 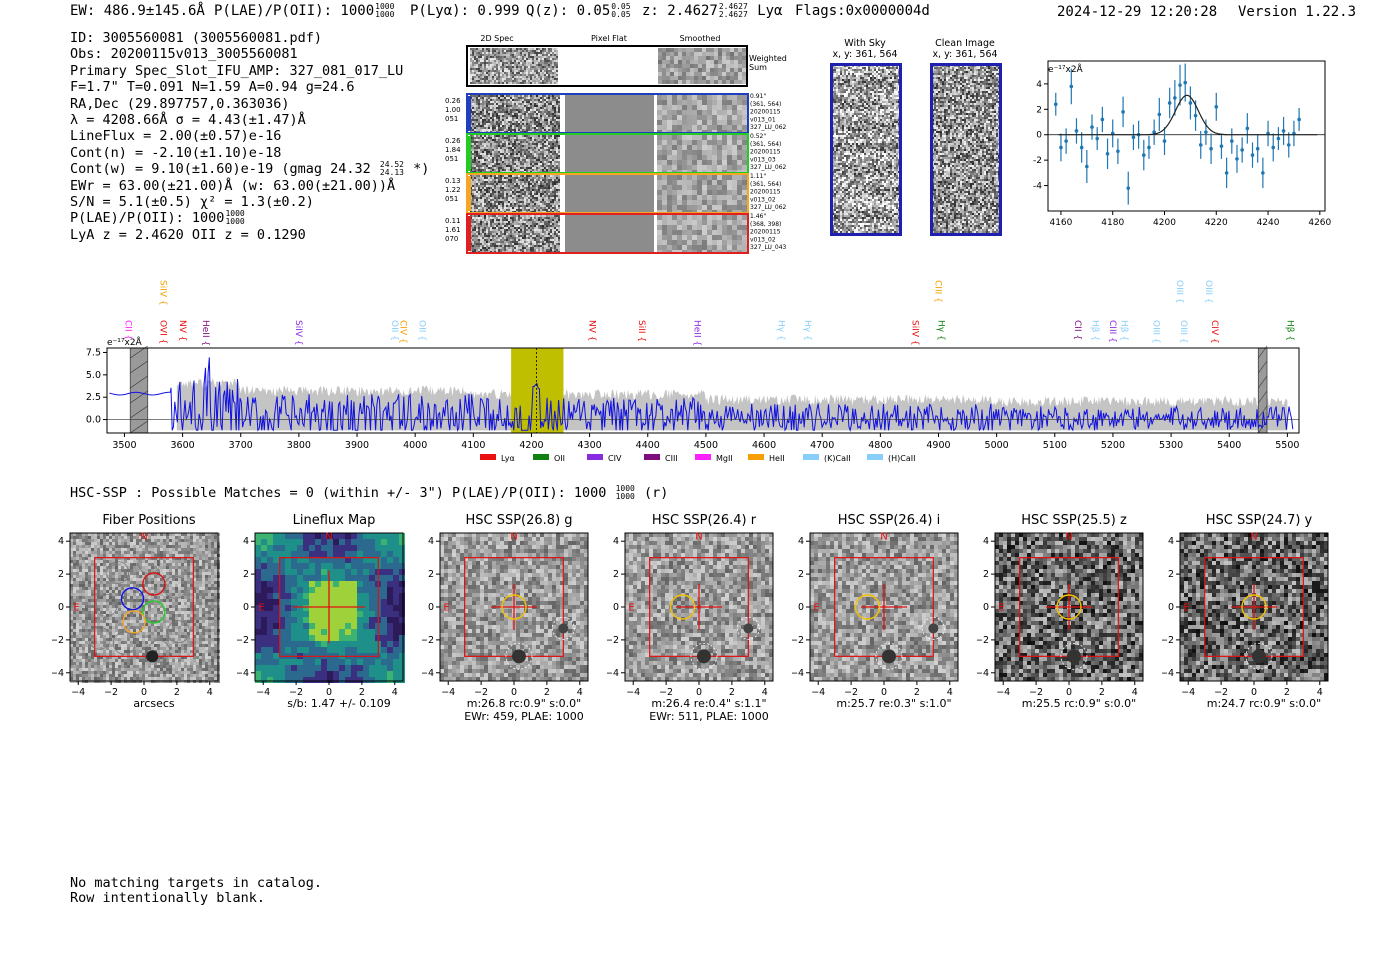 I want to click on panel-caption-line: EWr: 511, PLAE: 1000, so click(x=709, y=716).